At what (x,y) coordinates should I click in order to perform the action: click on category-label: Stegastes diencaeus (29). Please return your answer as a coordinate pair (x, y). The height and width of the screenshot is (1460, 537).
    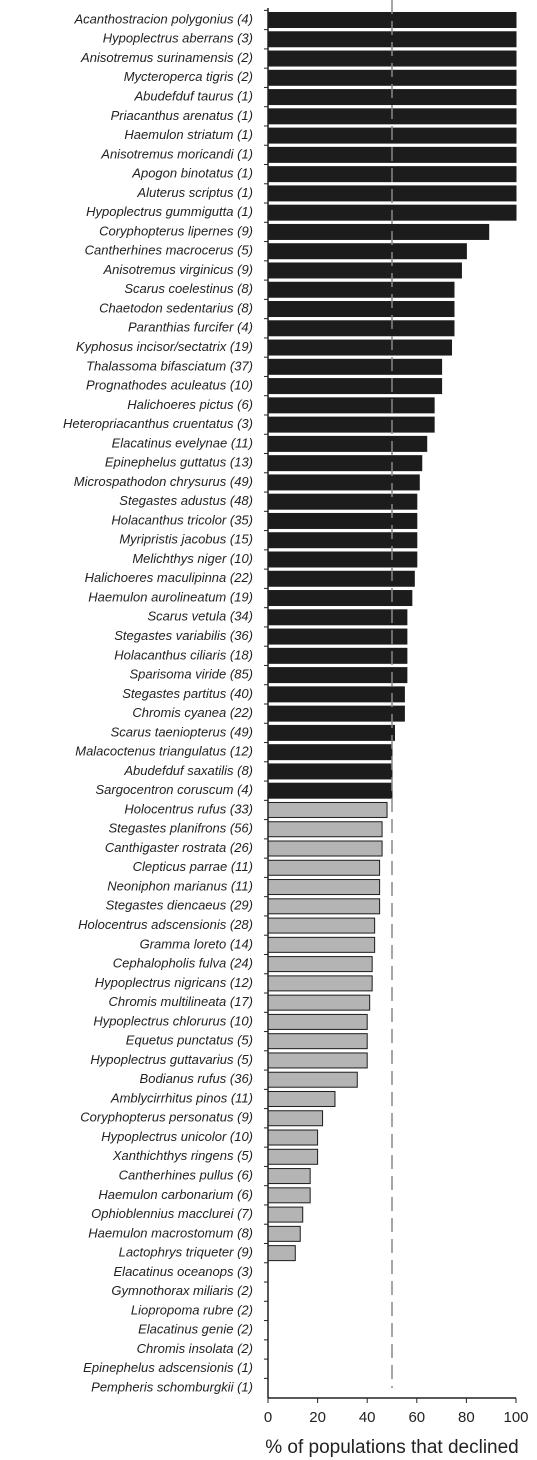
    Looking at the image, I should click on (179, 905).